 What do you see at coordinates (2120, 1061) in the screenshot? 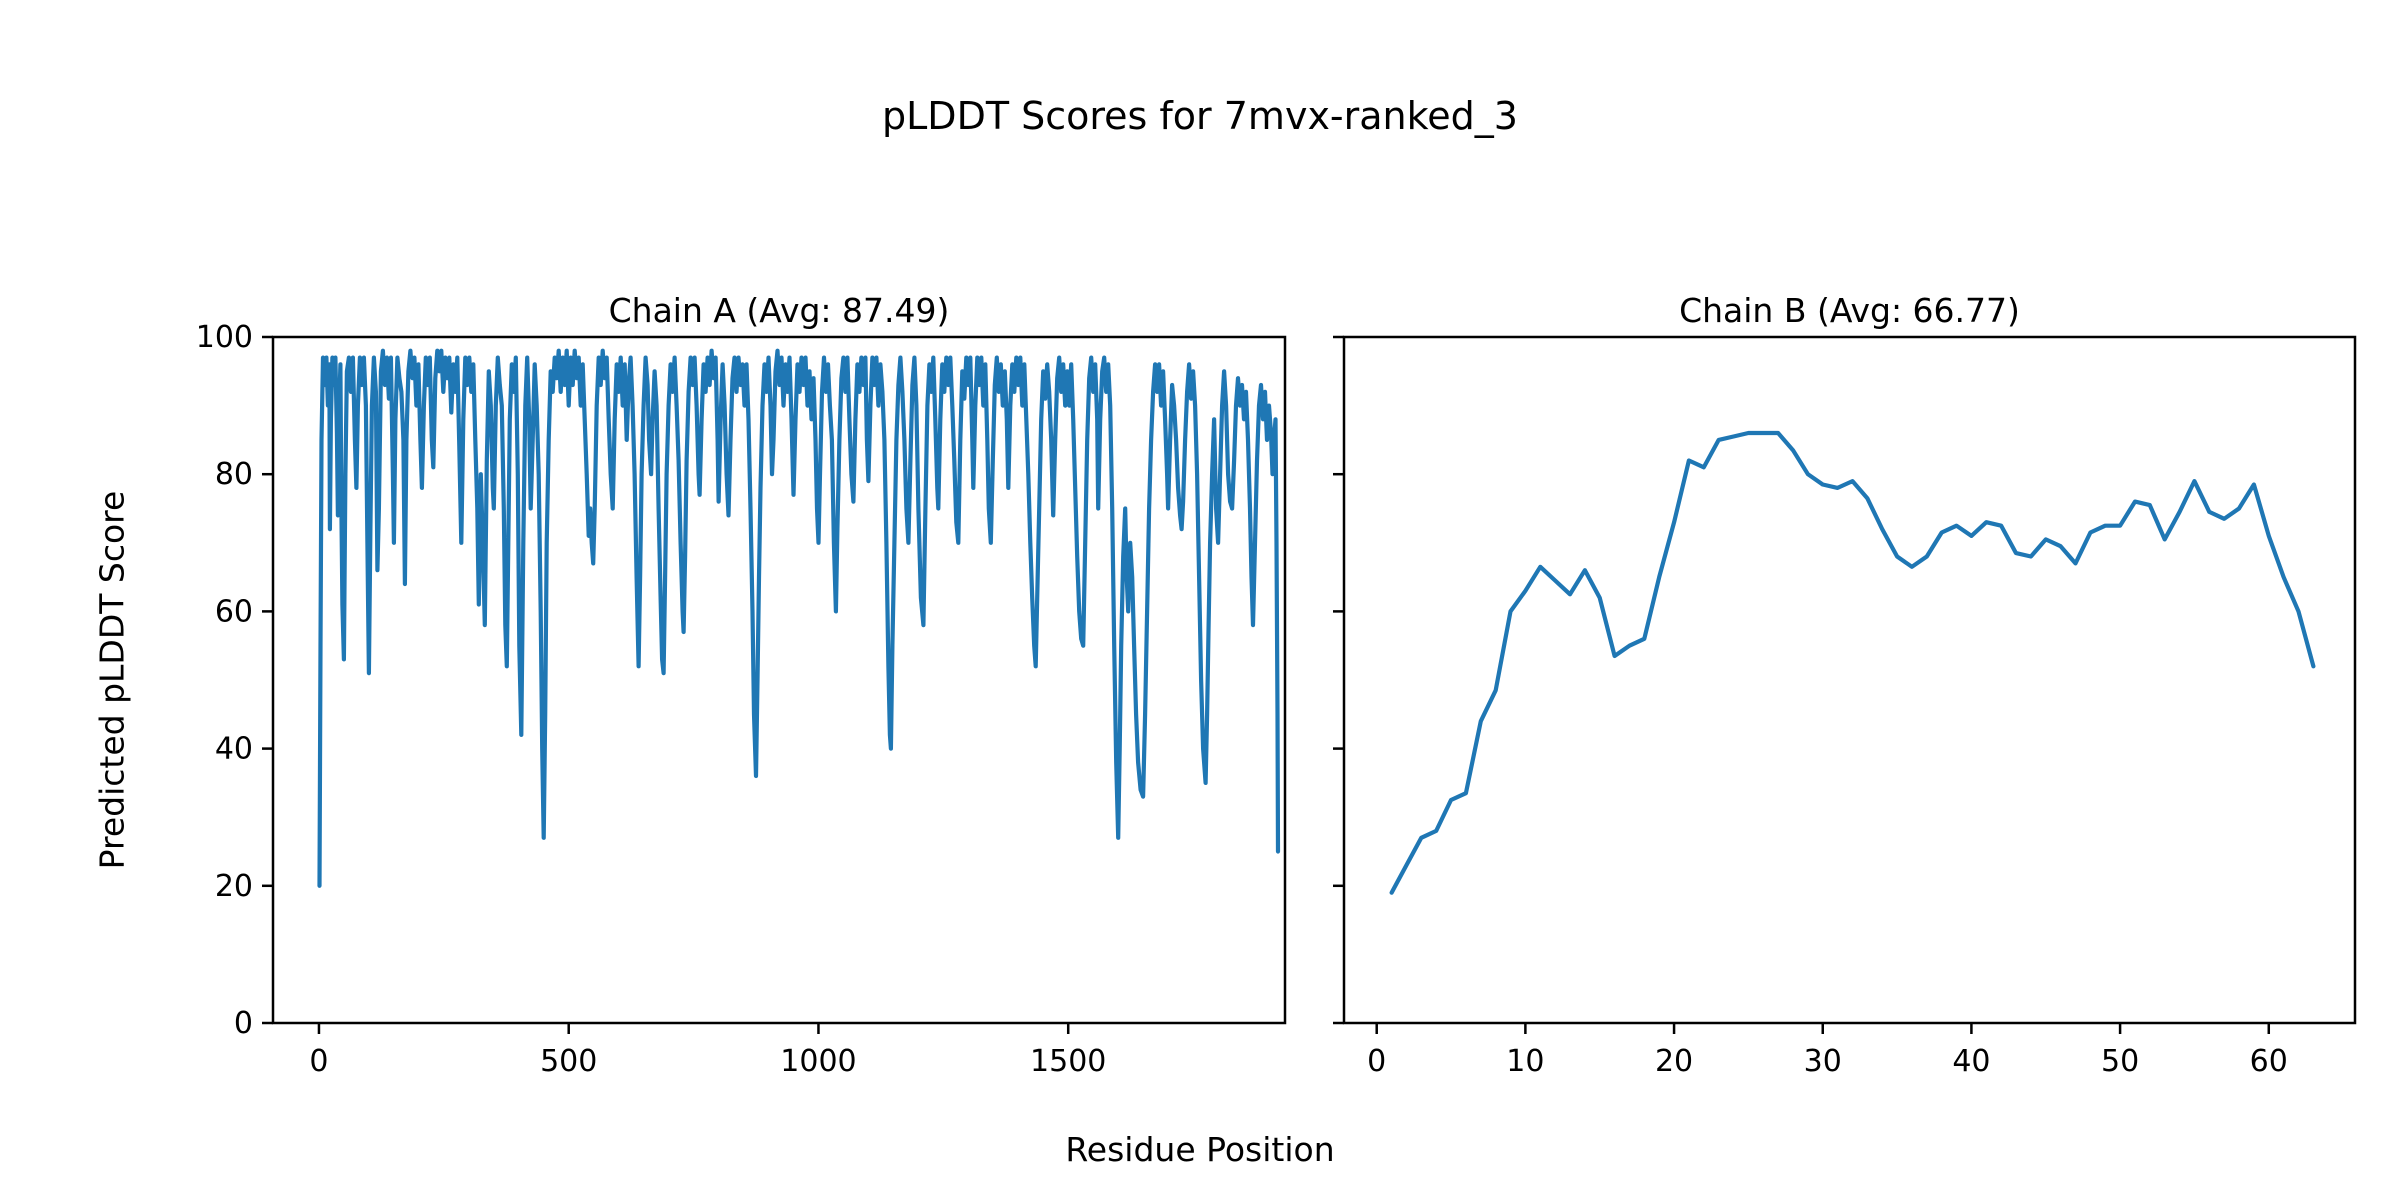
I see `x-tick-label: 50` at bounding box center [2120, 1061].